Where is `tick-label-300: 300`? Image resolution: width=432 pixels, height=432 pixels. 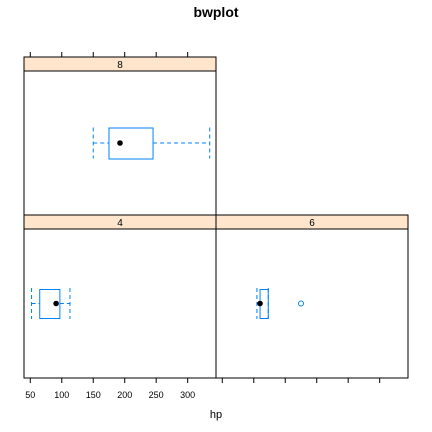 tick-label-300: 300 is located at coordinates (187, 395).